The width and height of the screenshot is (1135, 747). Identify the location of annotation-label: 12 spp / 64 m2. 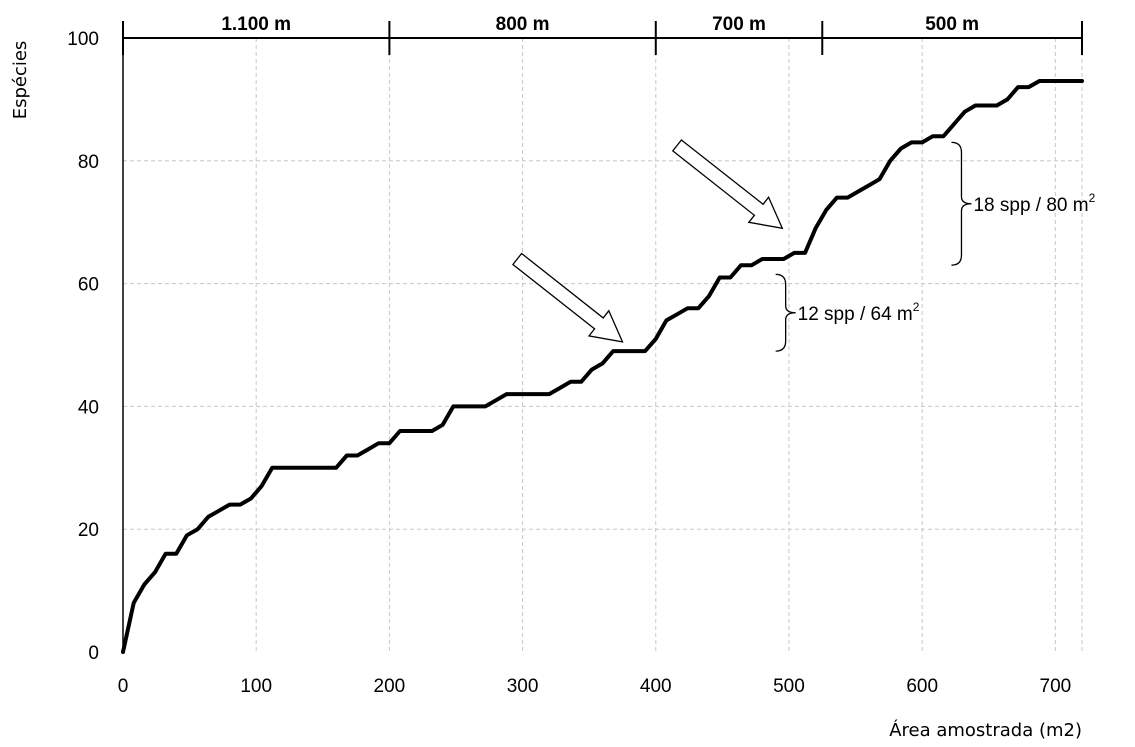
(859, 312).